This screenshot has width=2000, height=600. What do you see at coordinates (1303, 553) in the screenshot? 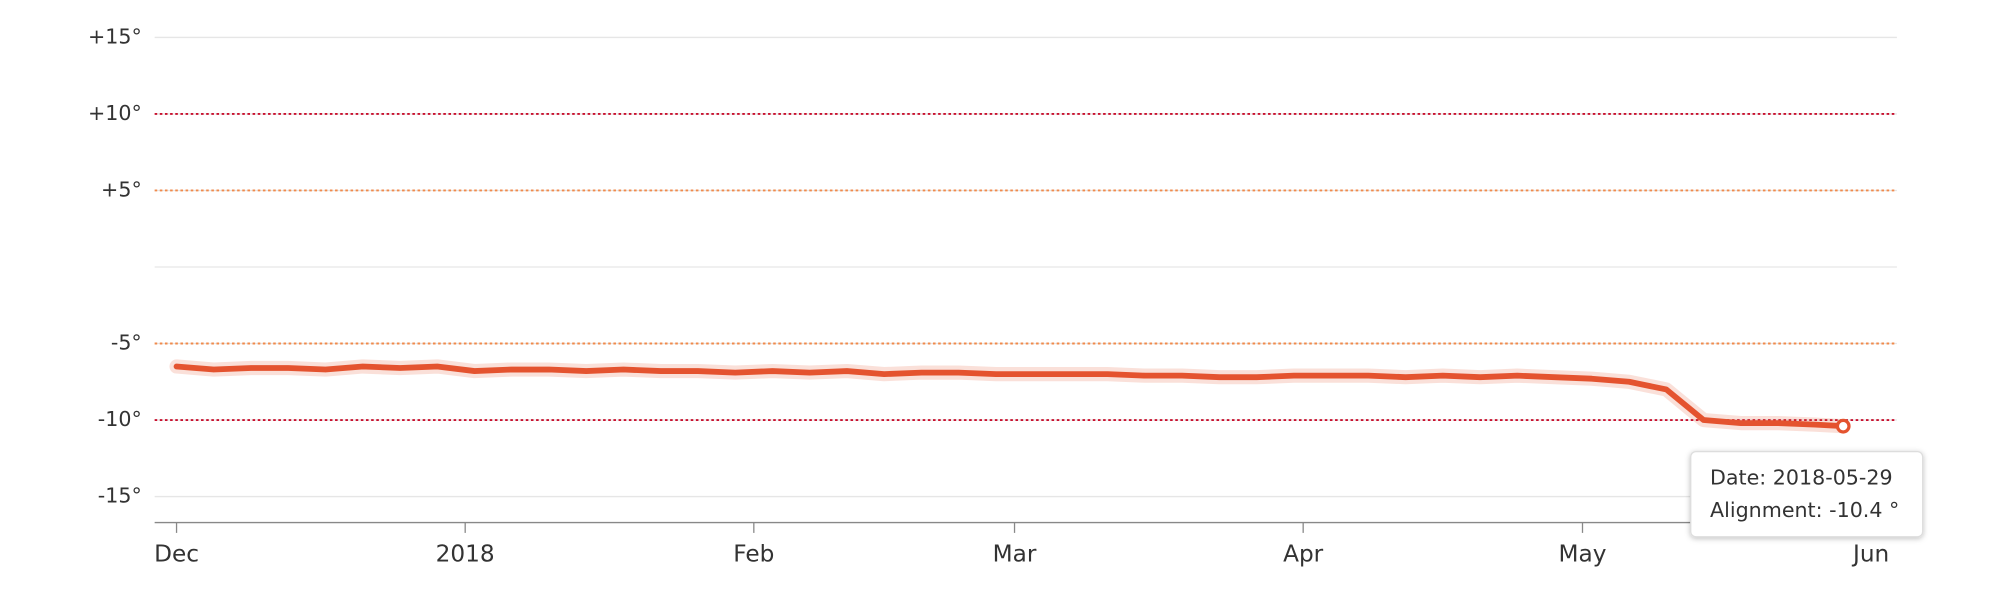
I see `x-tick-label: Apr` at bounding box center [1303, 553].